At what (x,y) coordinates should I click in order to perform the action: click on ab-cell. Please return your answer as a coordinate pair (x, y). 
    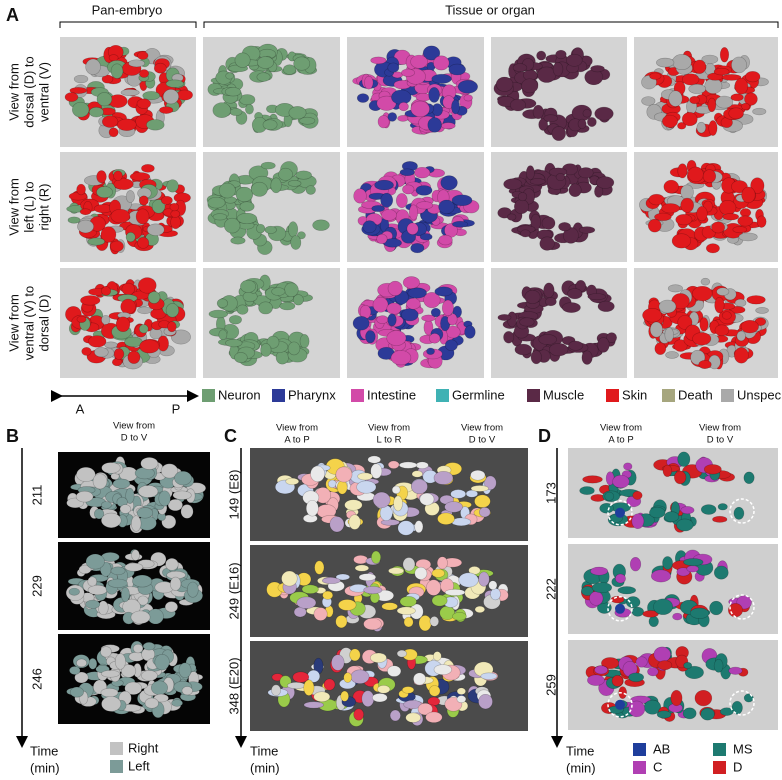
    Looking at the image, I should click on (620, 512).